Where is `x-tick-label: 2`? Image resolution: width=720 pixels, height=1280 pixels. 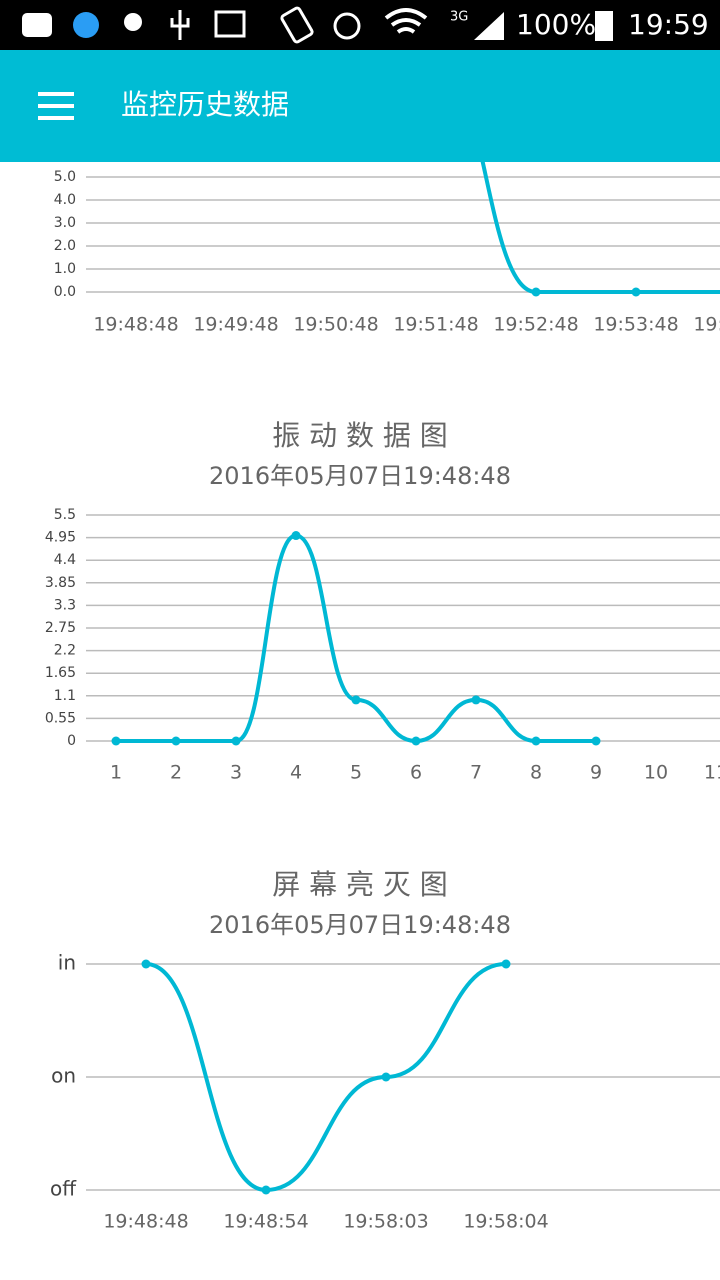 x-tick-label: 2 is located at coordinates (176, 773).